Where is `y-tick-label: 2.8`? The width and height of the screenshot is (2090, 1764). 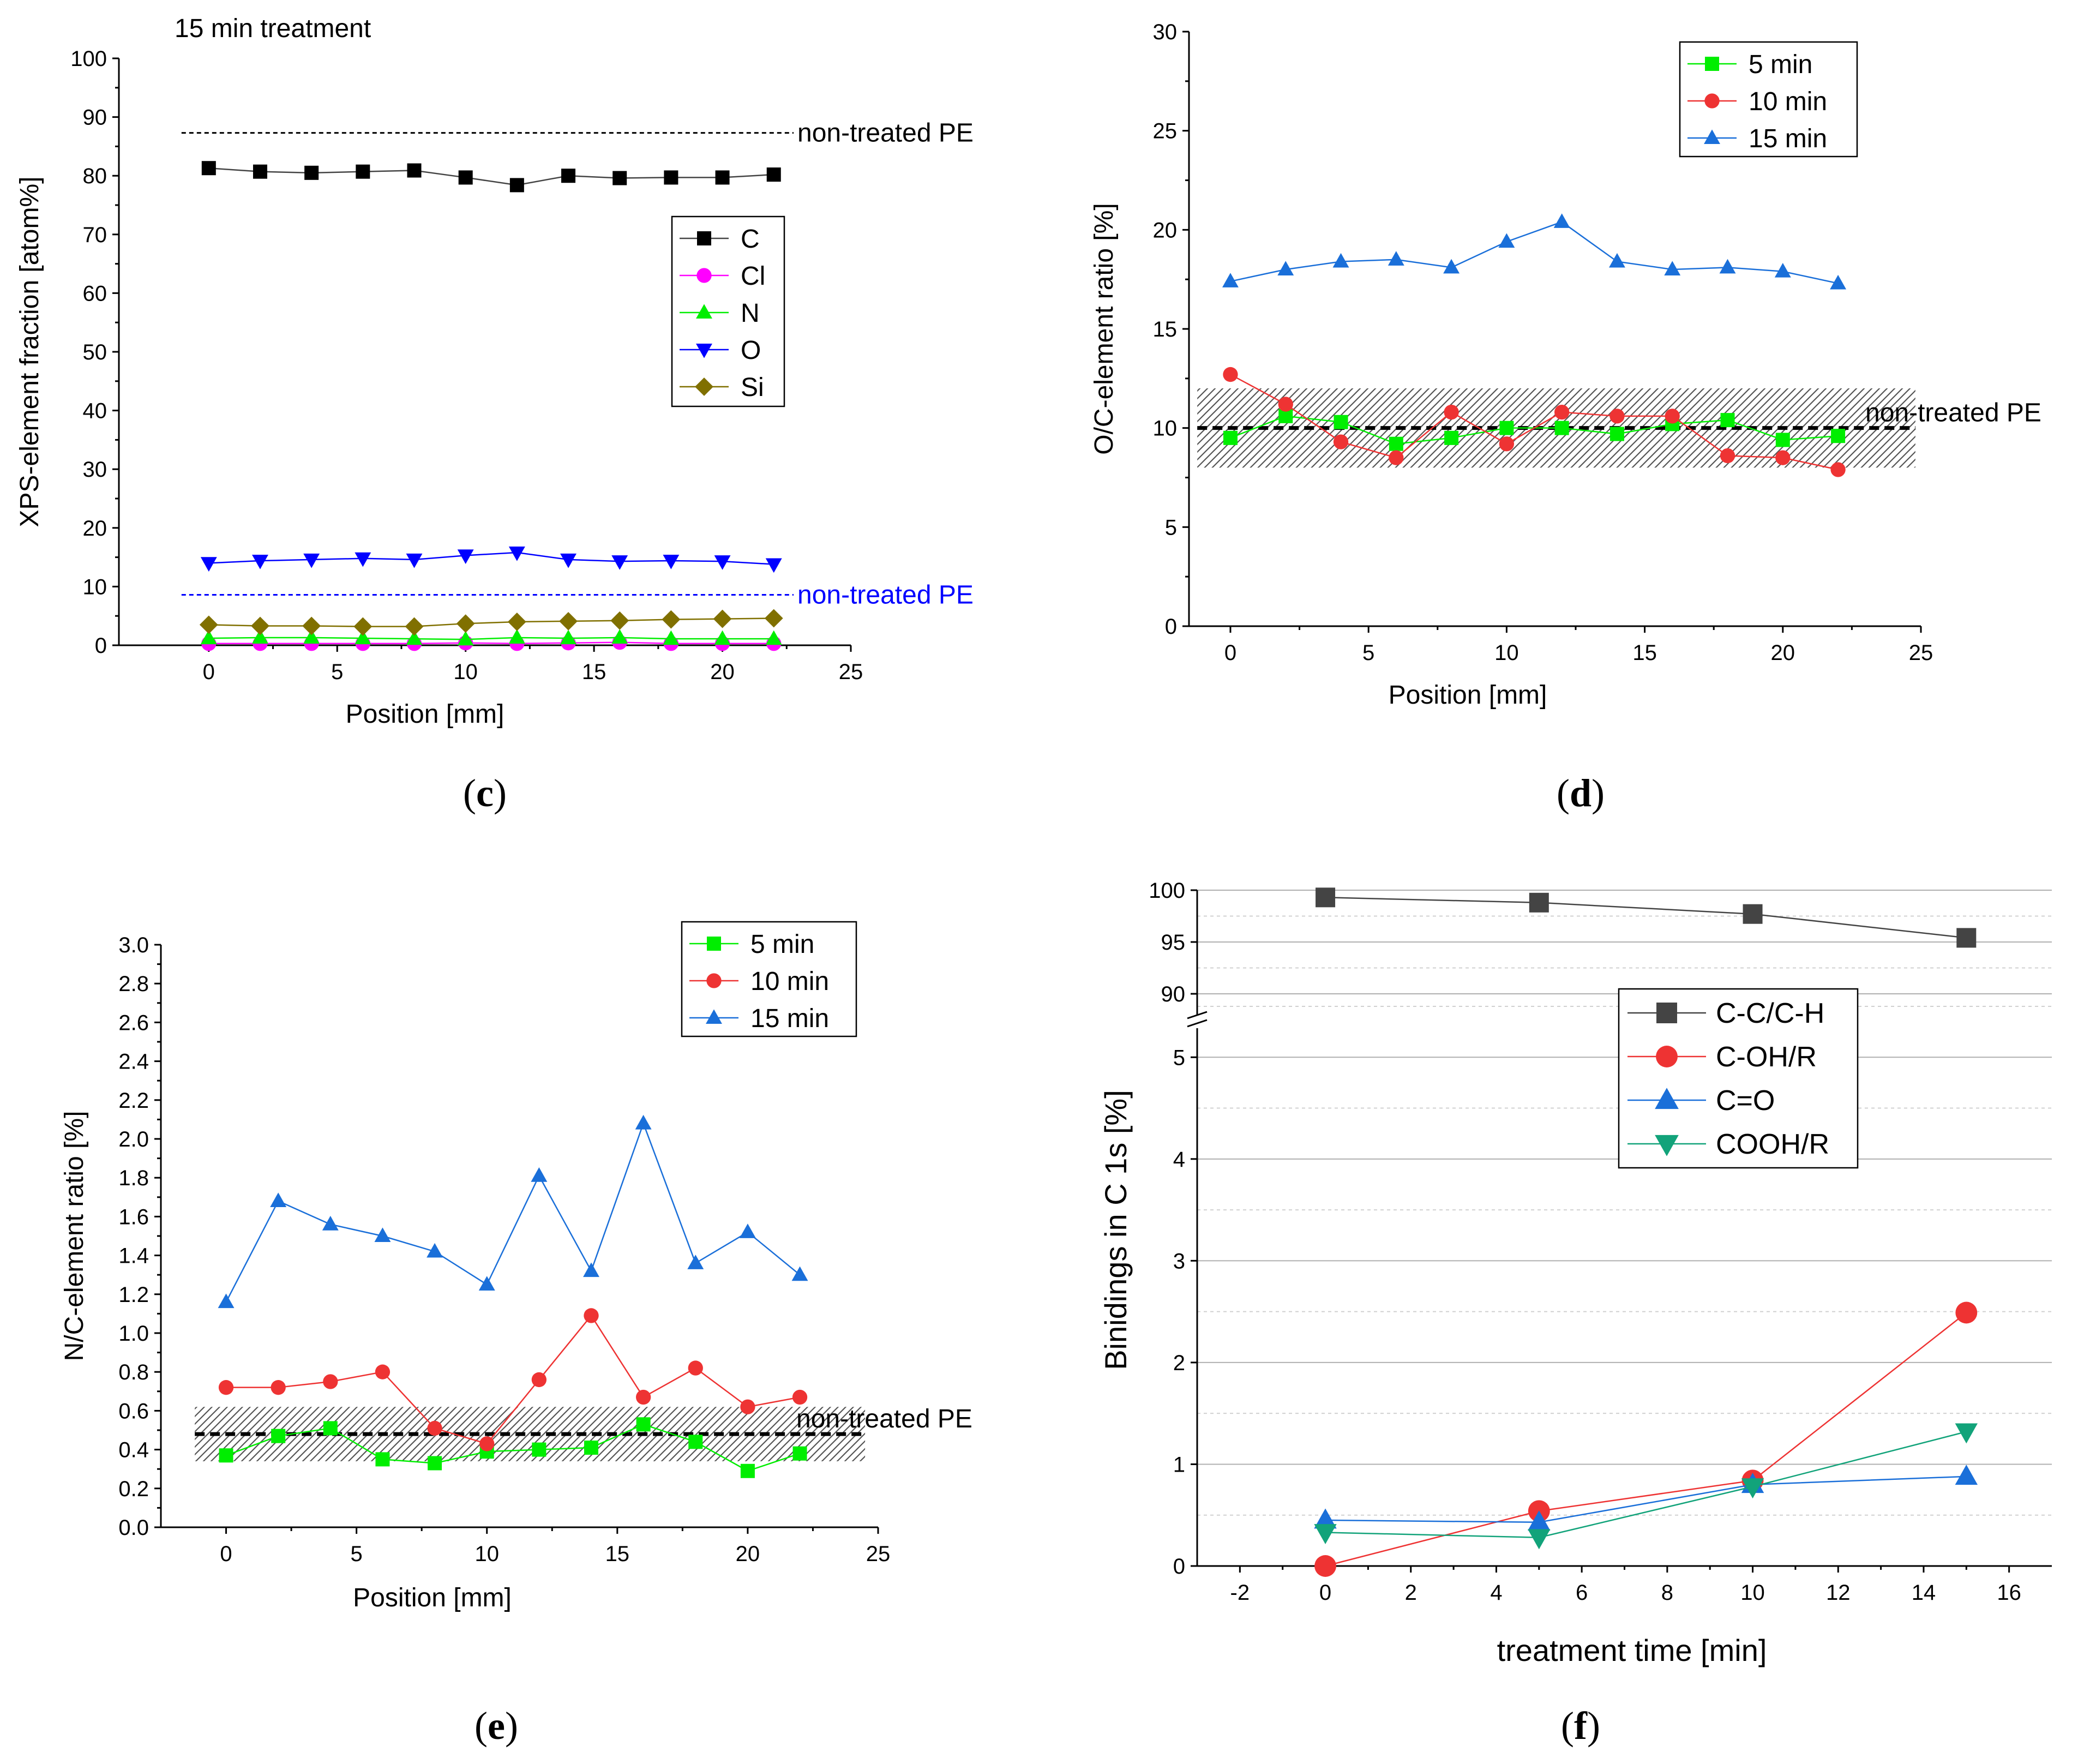
y-tick-label: 2.8 is located at coordinates (133, 984).